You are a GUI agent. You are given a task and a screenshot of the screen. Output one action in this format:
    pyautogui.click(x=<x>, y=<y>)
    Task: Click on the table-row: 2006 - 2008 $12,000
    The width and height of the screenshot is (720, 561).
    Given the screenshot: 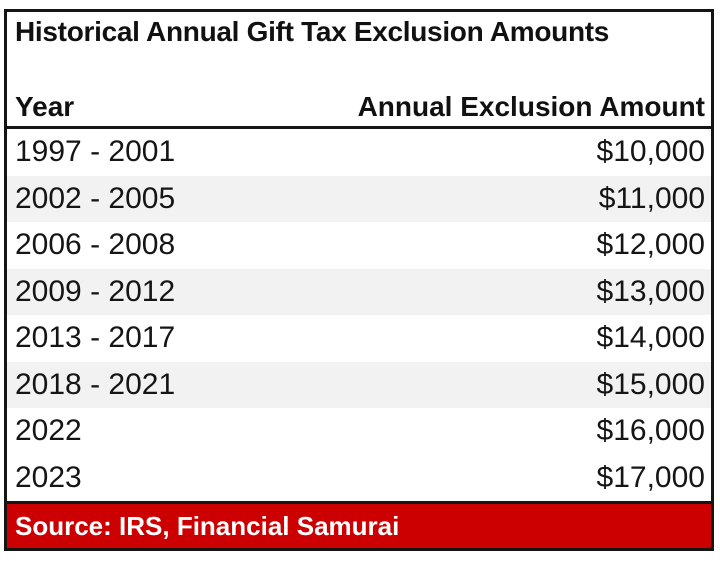 What is the action you would take?
    pyautogui.click(x=359, y=245)
    